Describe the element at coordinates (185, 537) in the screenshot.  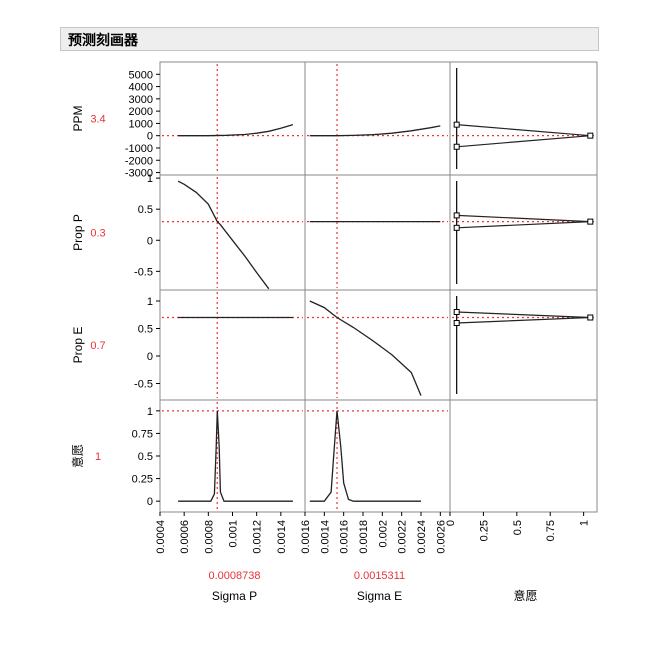
I see `x-tick-label: 0.0006` at that location.